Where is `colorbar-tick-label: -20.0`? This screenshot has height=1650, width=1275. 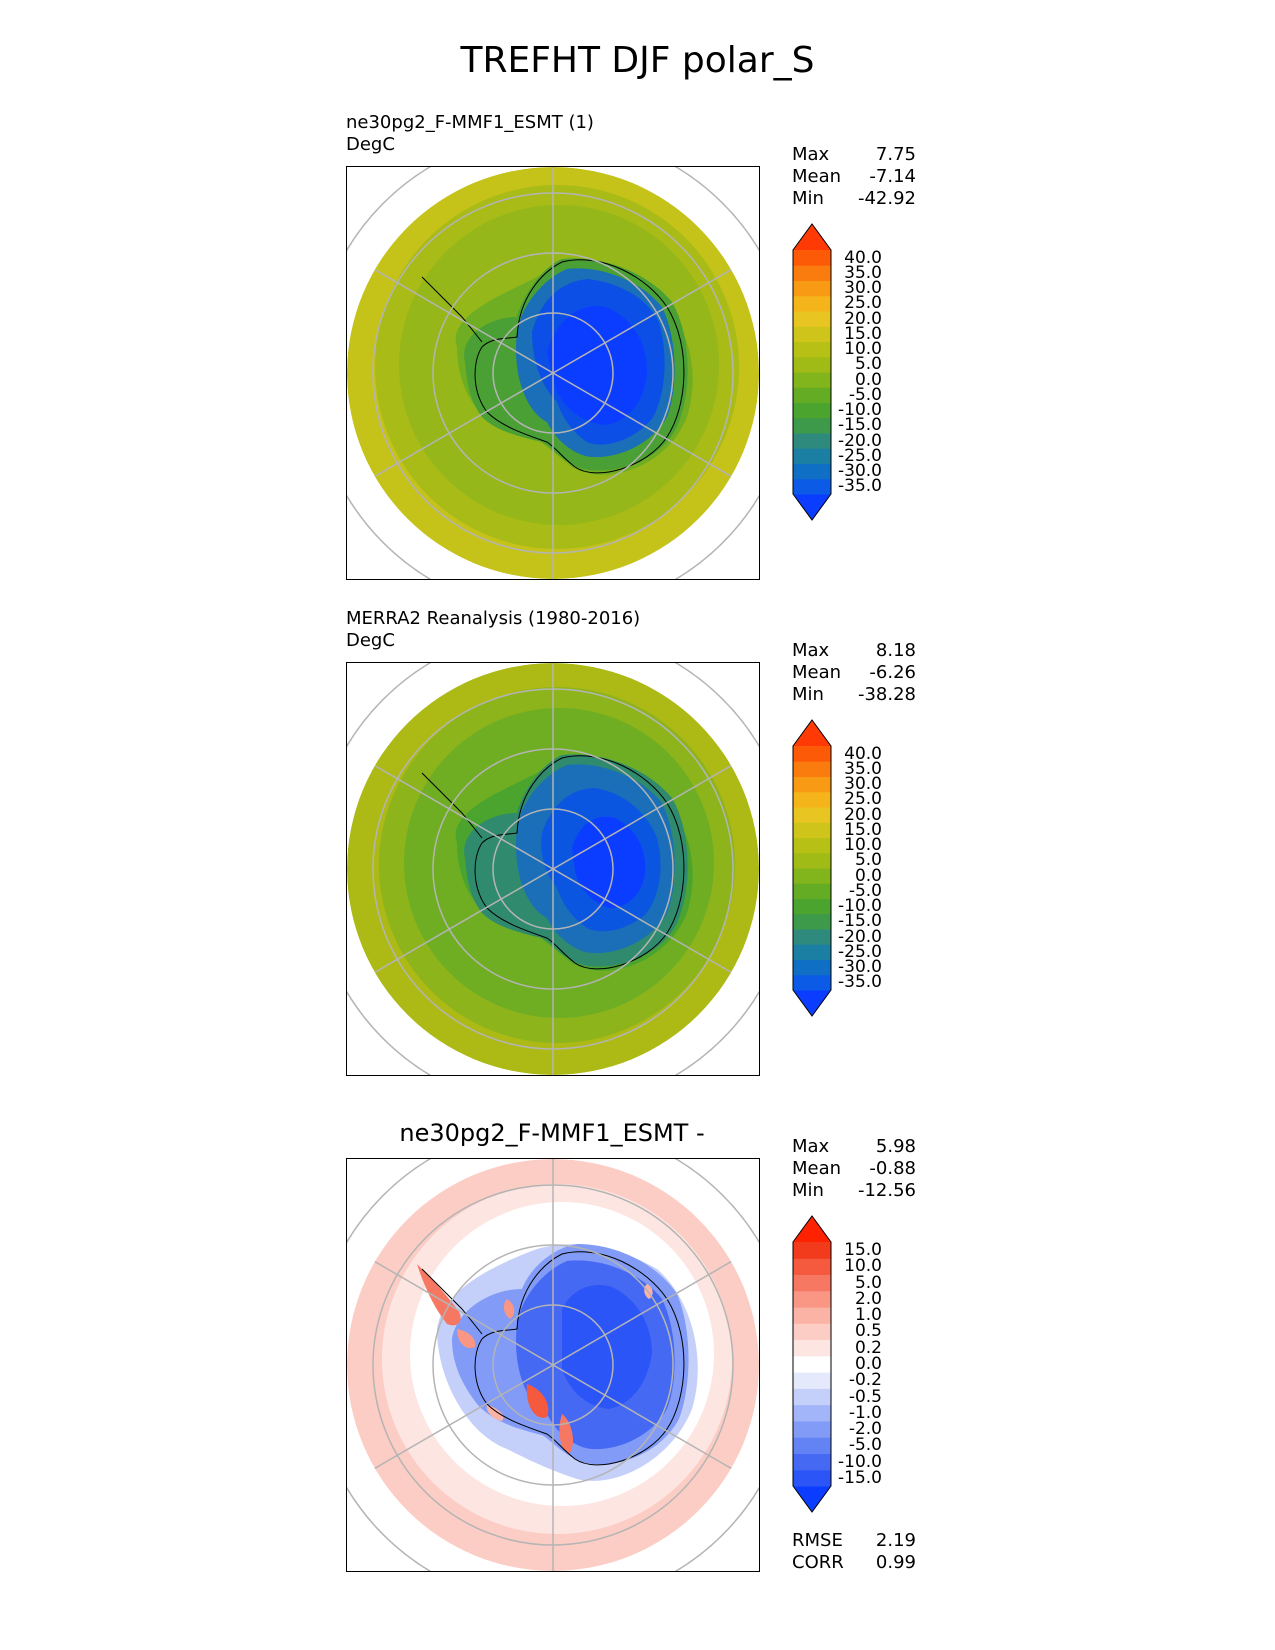
colorbar-tick-label: -20.0 is located at coordinates (860, 936).